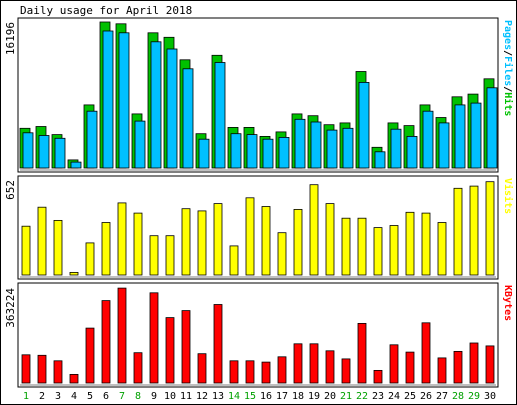 The height and width of the screenshot is (405, 517). What do you see at coordinates (26, 396) in the screenshot?
I see `day-label-1: 1` at bounding box center [26, 396].